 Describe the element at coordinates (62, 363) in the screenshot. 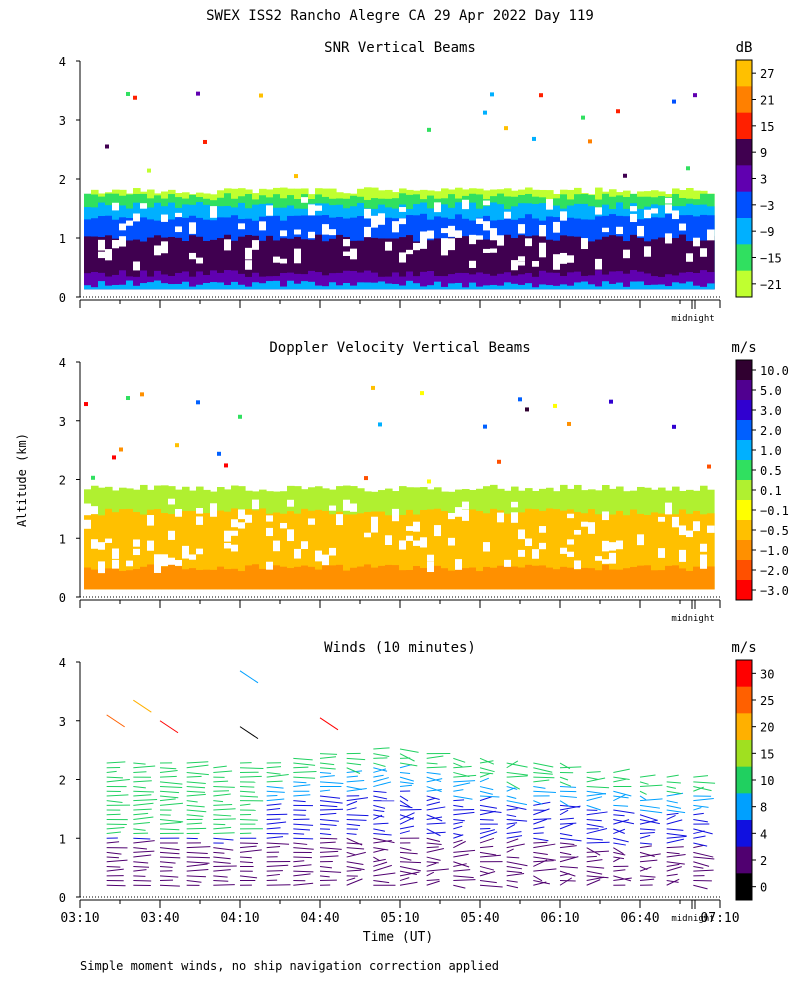

I see `y-tick-label: 4` at that location.